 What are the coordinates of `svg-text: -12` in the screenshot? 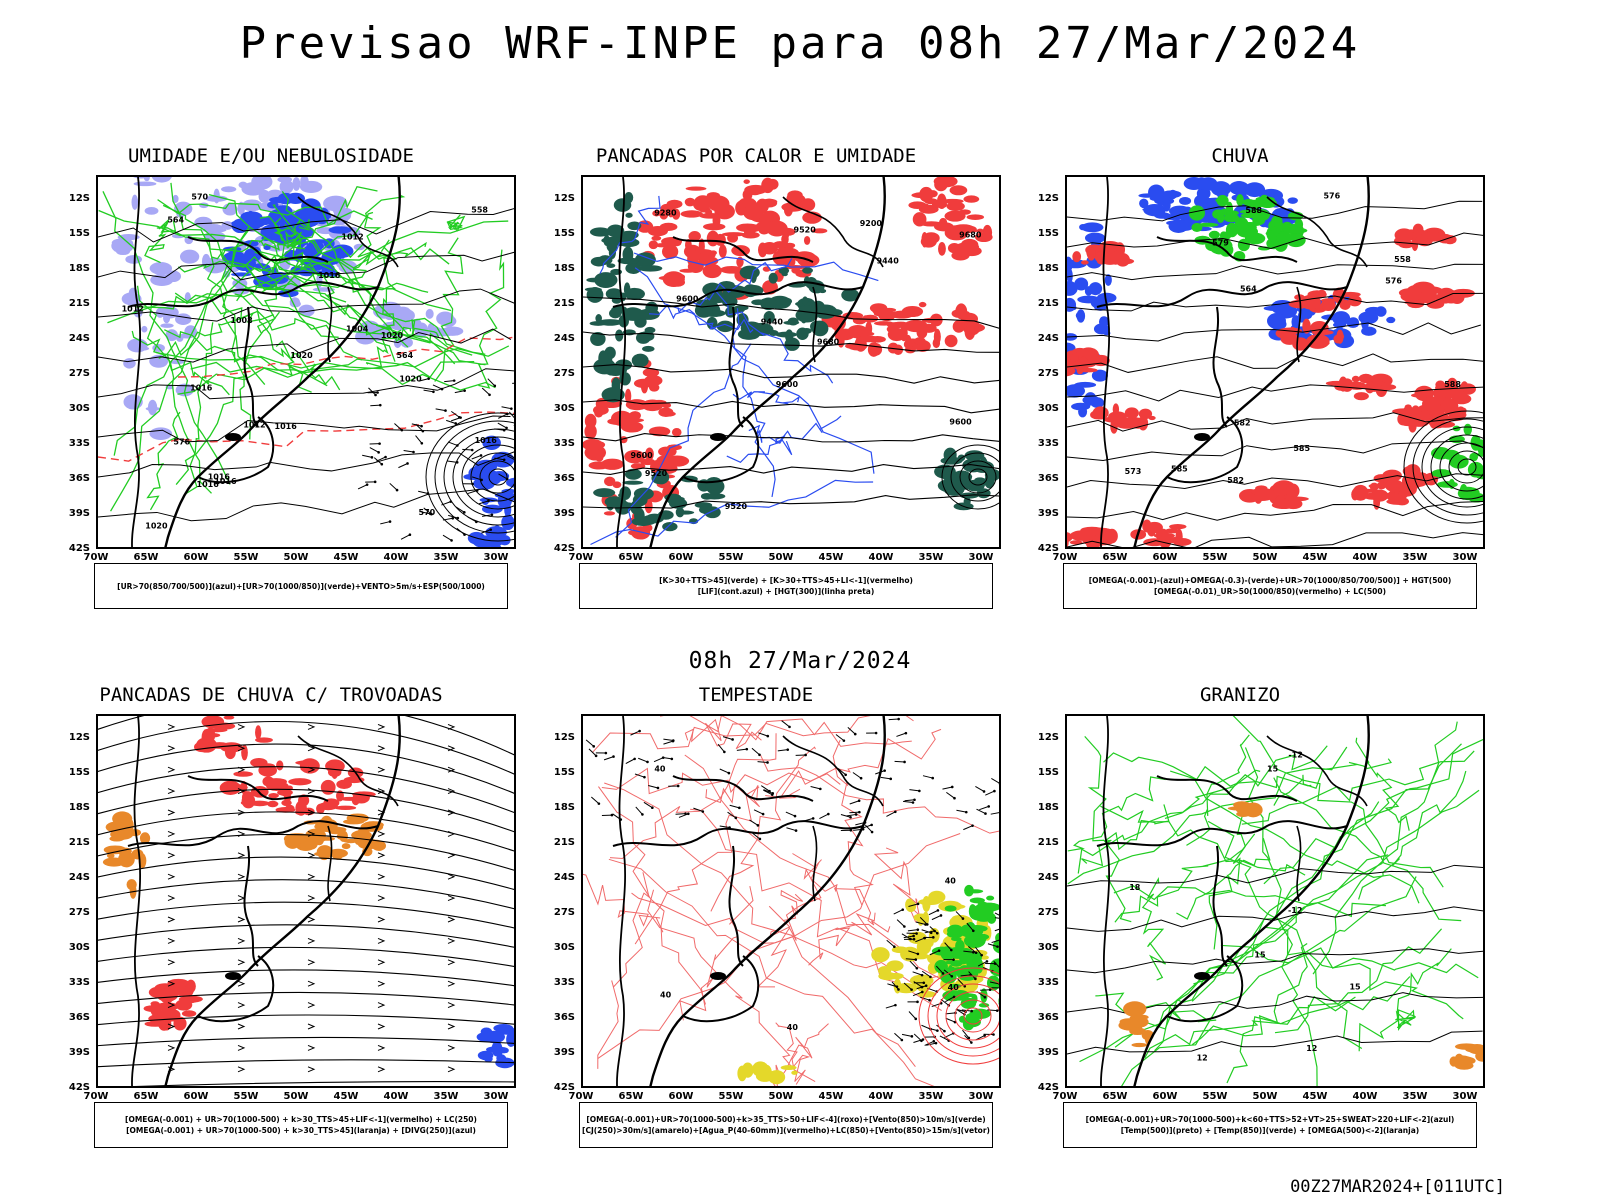 It's located at (1295, 910).